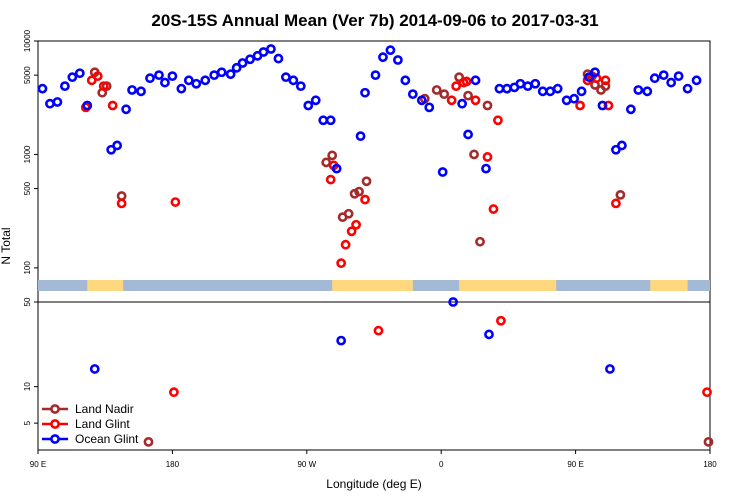  Describe the element at coordinates (374, 285) in the screenshot. I see `land-ocean-mask` at that location.